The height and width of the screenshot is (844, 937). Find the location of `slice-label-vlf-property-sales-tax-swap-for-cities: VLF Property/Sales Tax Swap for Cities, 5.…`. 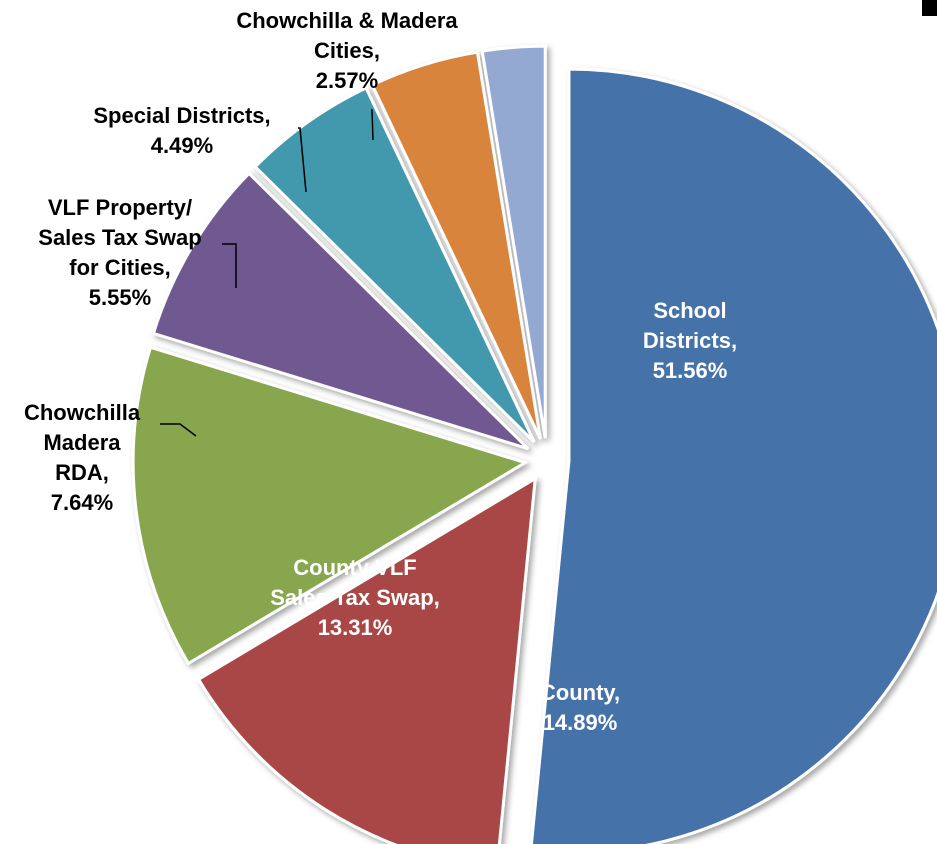

slice-label-vlf-property-sales-tax-swap-for-cities: VLF Property/Sales Tax Swap for Cities, 5.… is located at coordinates (119, 252).